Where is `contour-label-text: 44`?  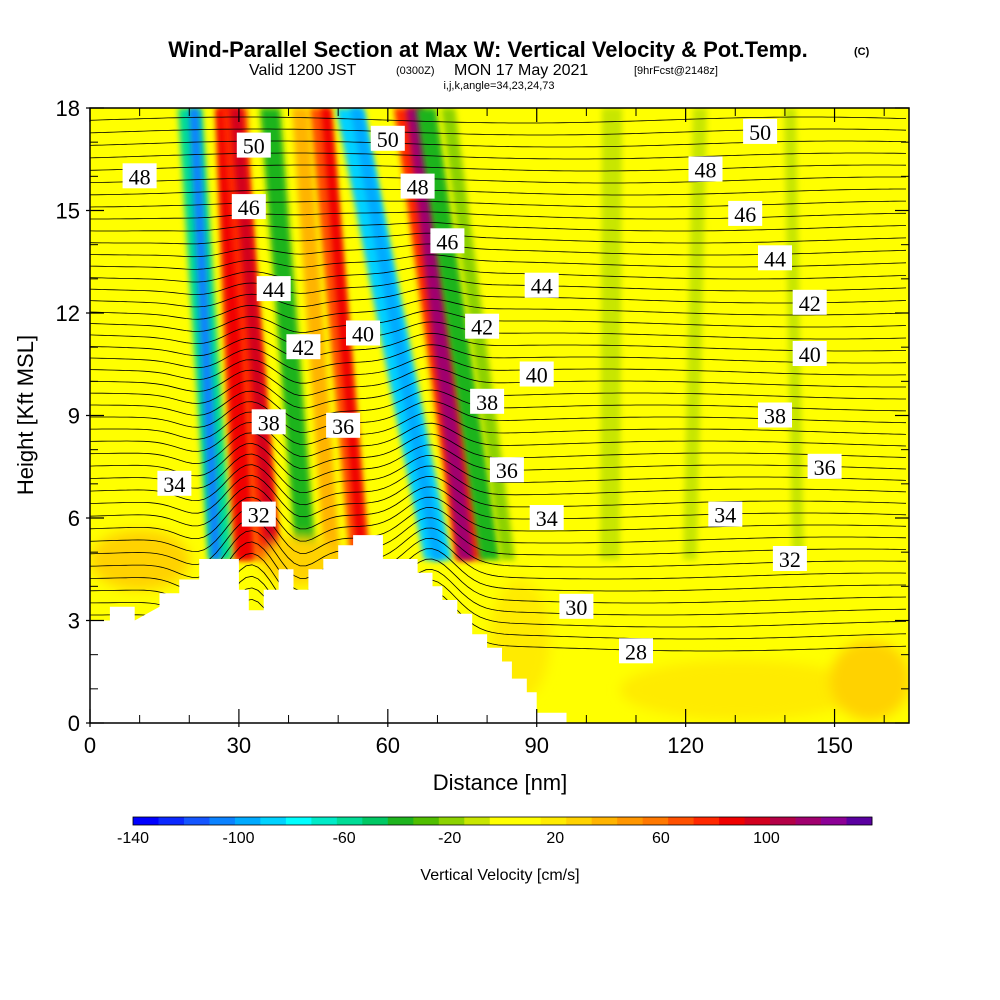
contour-label-text: 44 is located at coordinates (542, 286).